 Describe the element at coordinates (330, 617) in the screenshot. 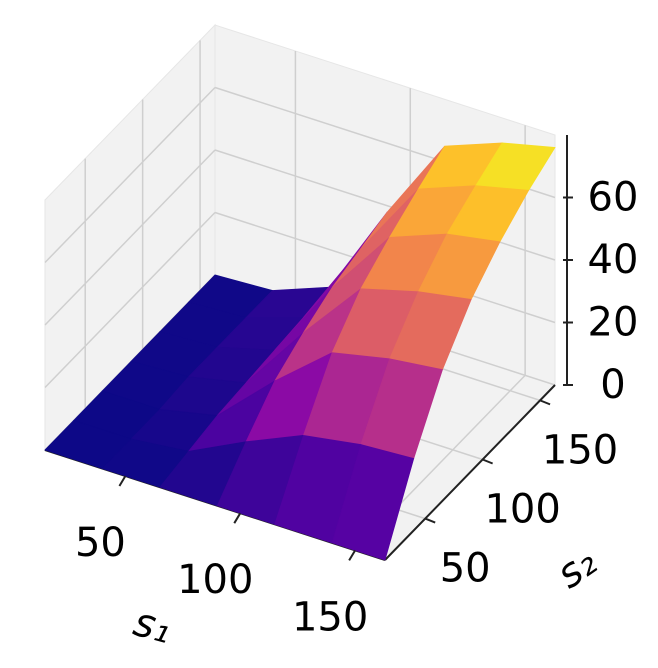

I see `x-tick-label: 150` at that location.